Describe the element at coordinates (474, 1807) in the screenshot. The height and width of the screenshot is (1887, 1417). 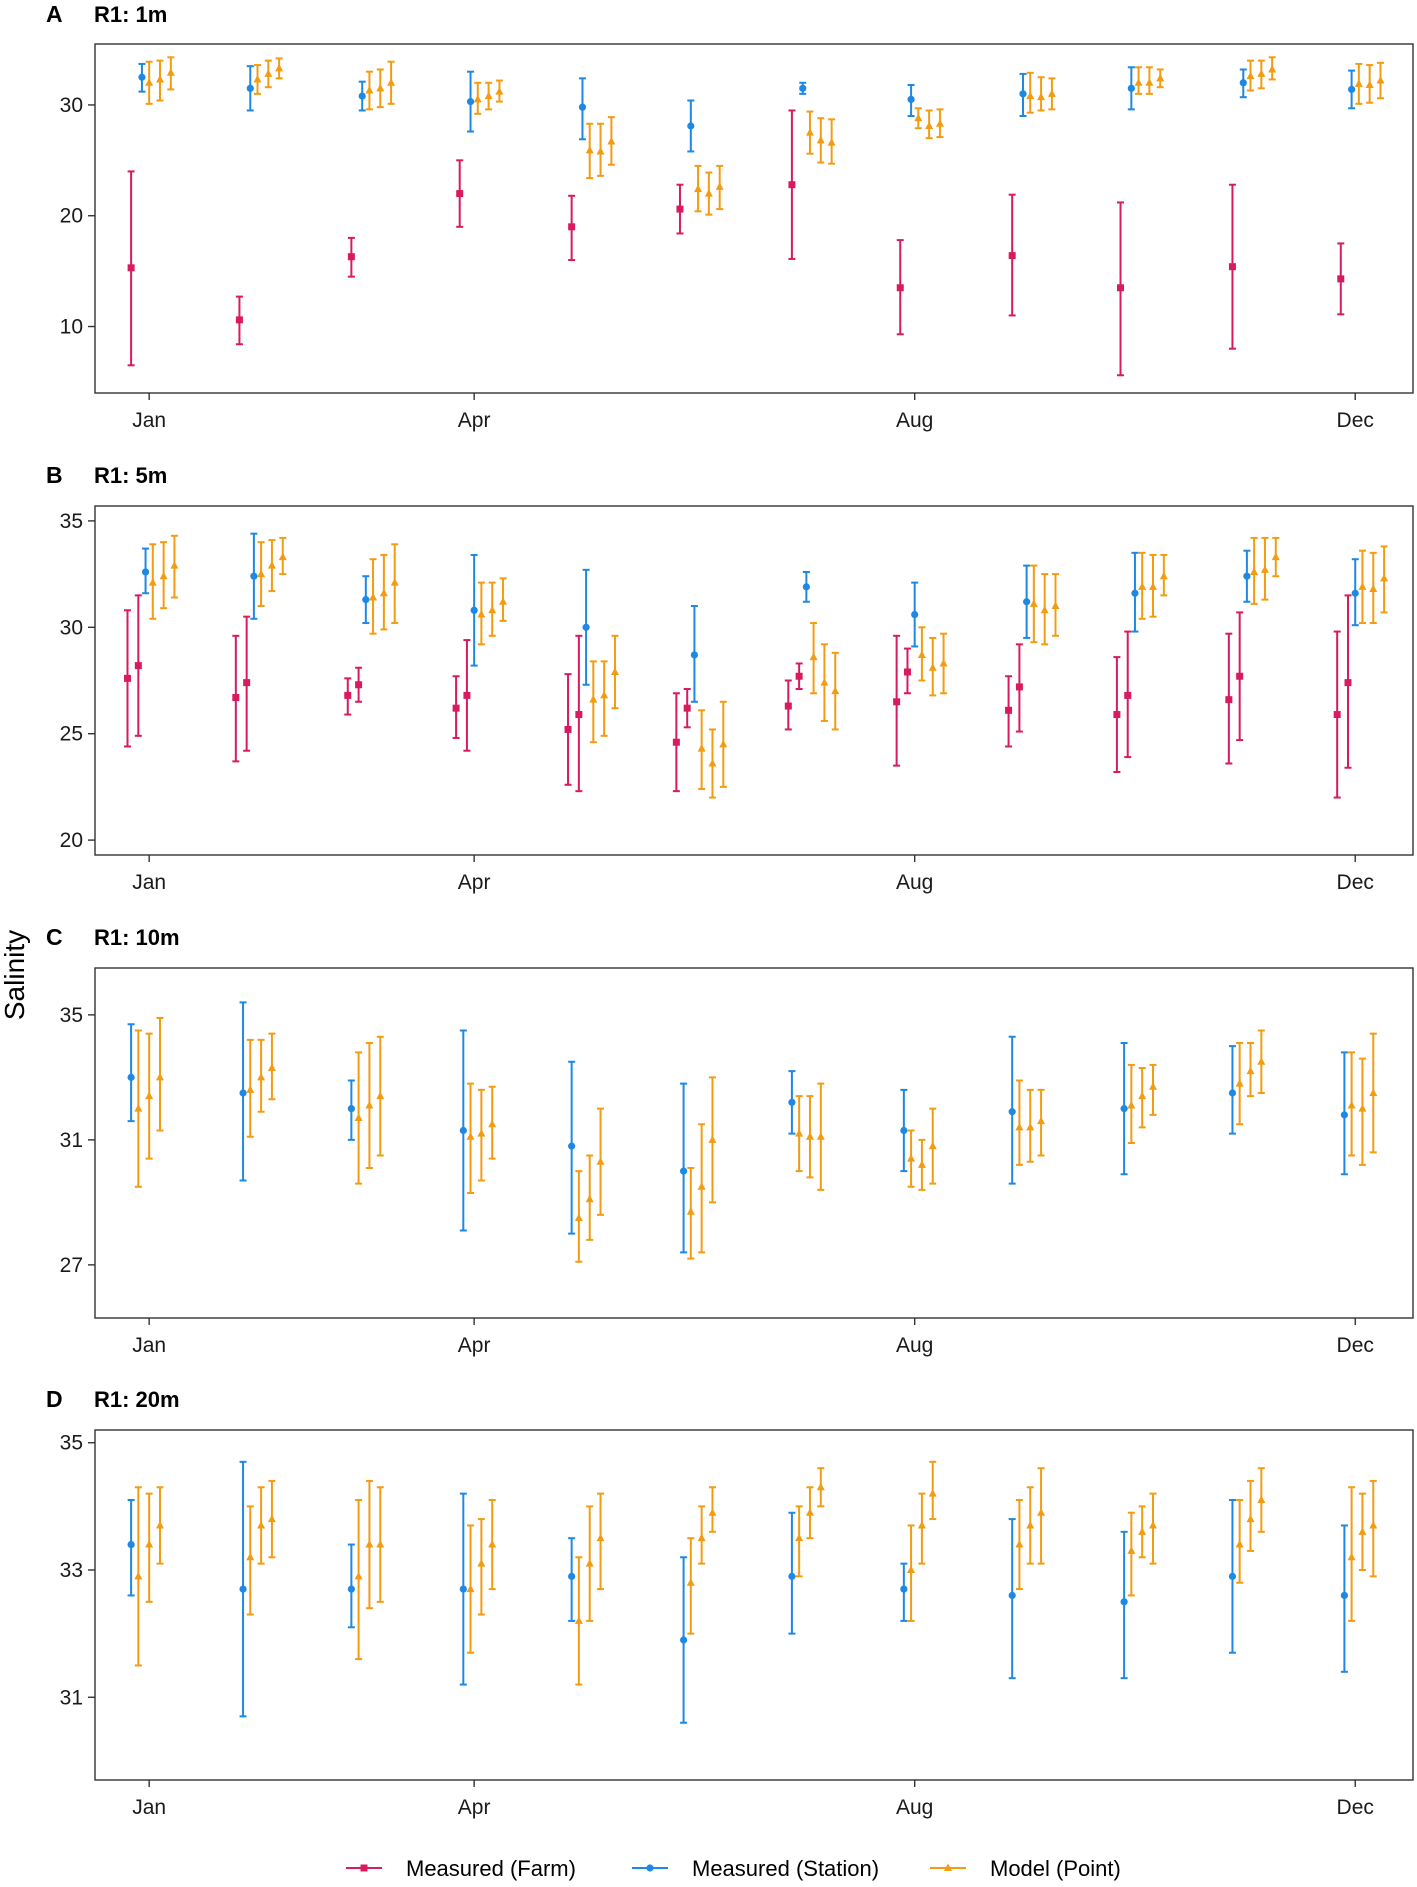
I see `x-tick-label-apr: Apr` at that location.